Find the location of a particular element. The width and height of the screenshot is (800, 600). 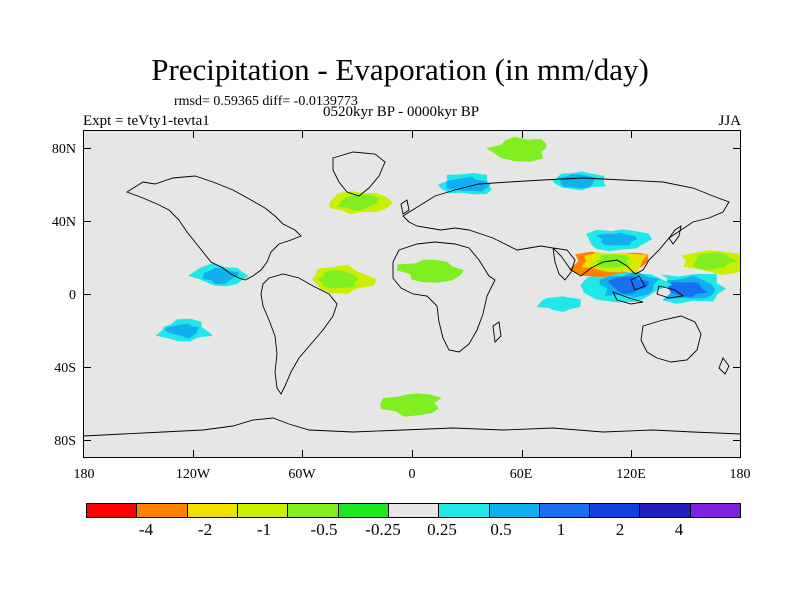

lat-label-80n: 80N is located at coordinates (63, 149).